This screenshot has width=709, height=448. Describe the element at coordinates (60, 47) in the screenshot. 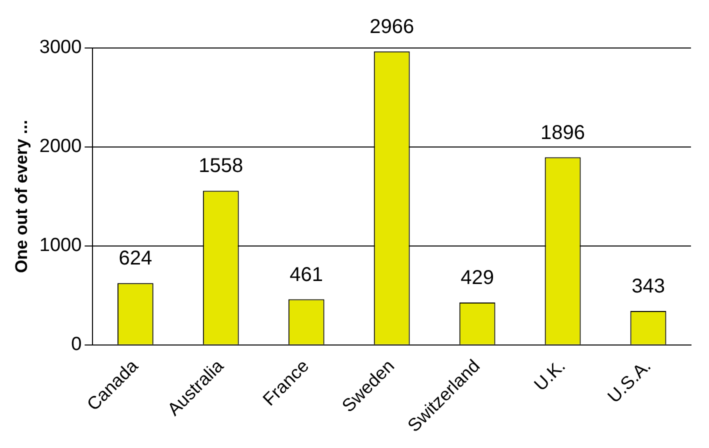

I see `y-tick-label: 3000` at that location.